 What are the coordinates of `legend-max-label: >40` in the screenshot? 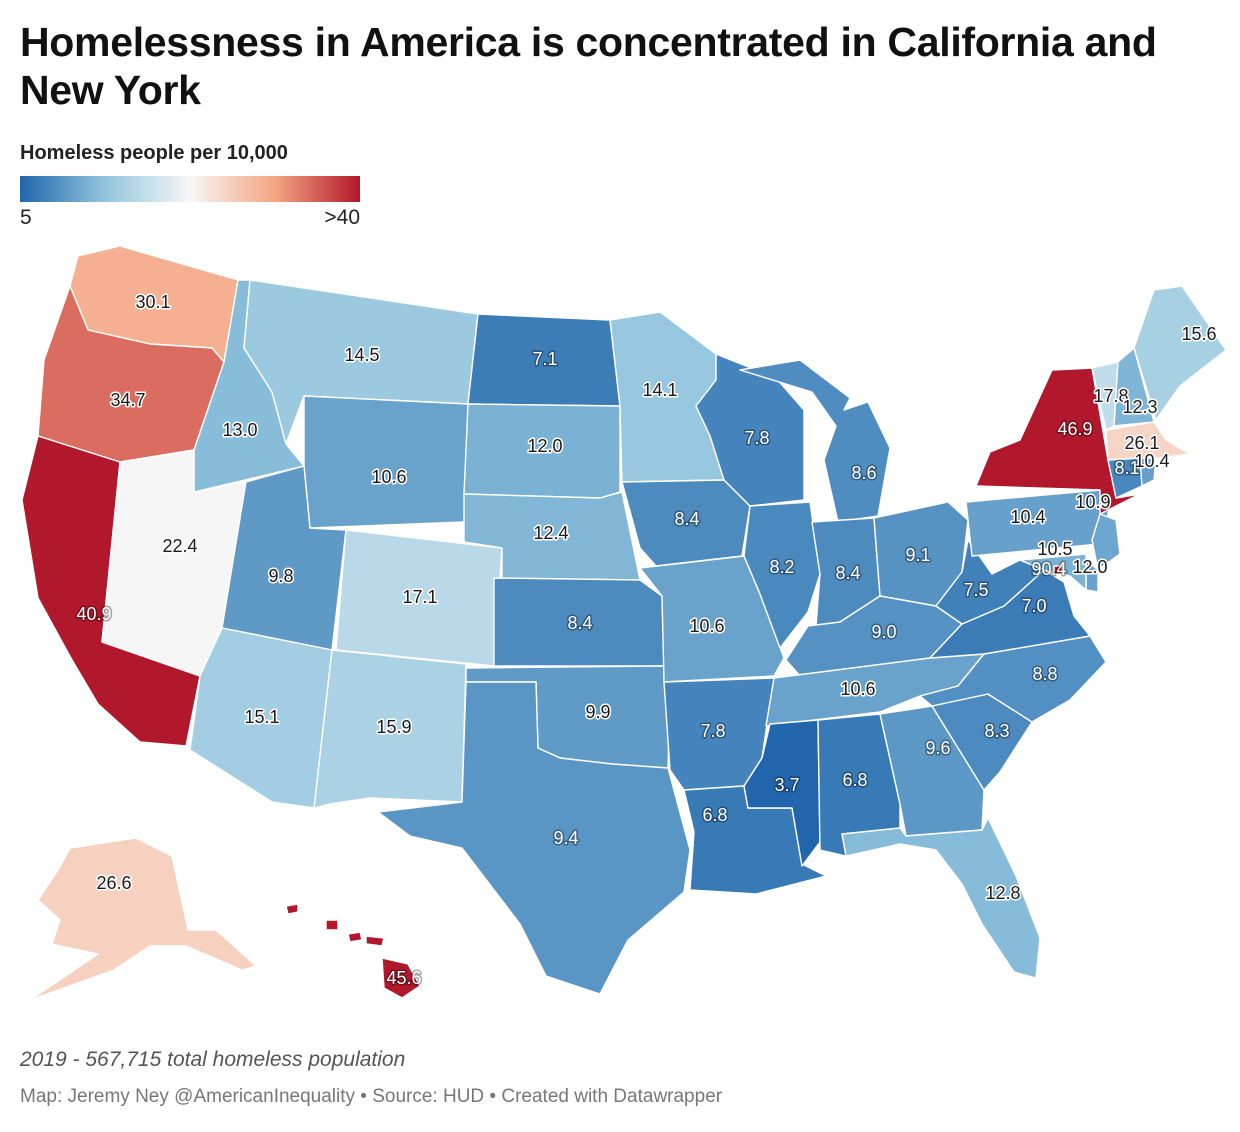 It's located at (342, 217).